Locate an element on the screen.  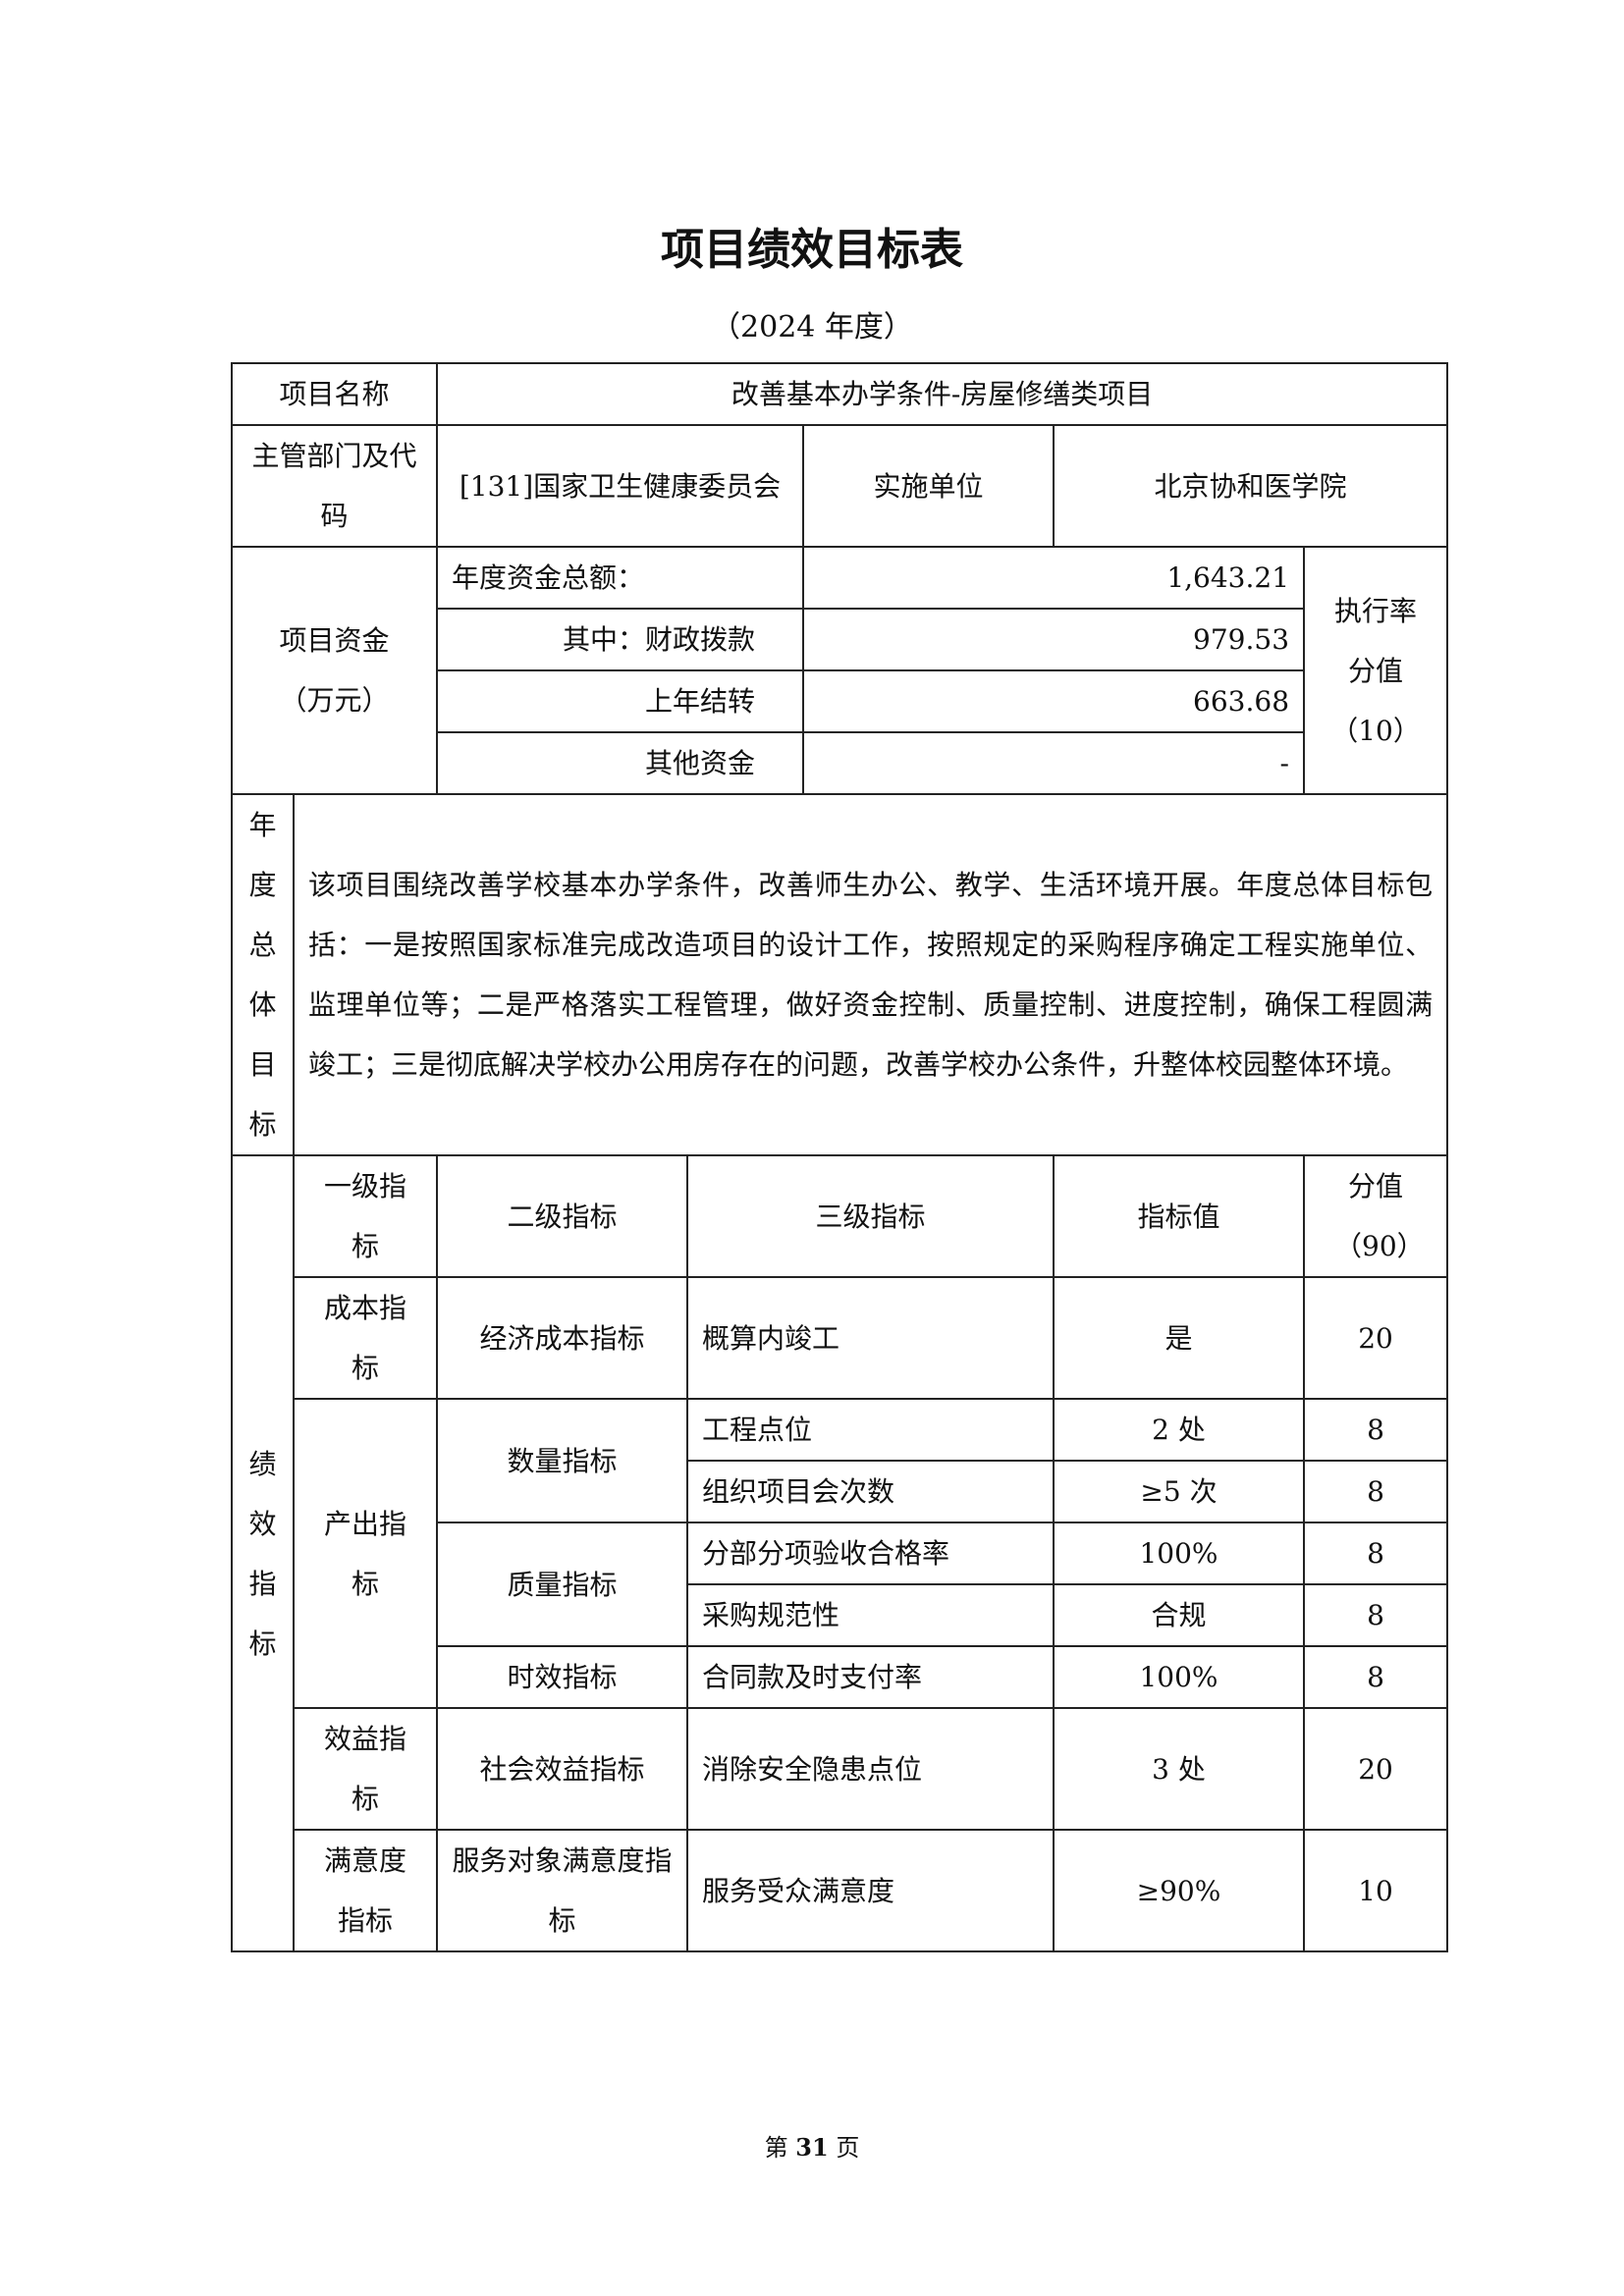
page-title: 项目绩效目标表 is located at coordinates (812, 250).